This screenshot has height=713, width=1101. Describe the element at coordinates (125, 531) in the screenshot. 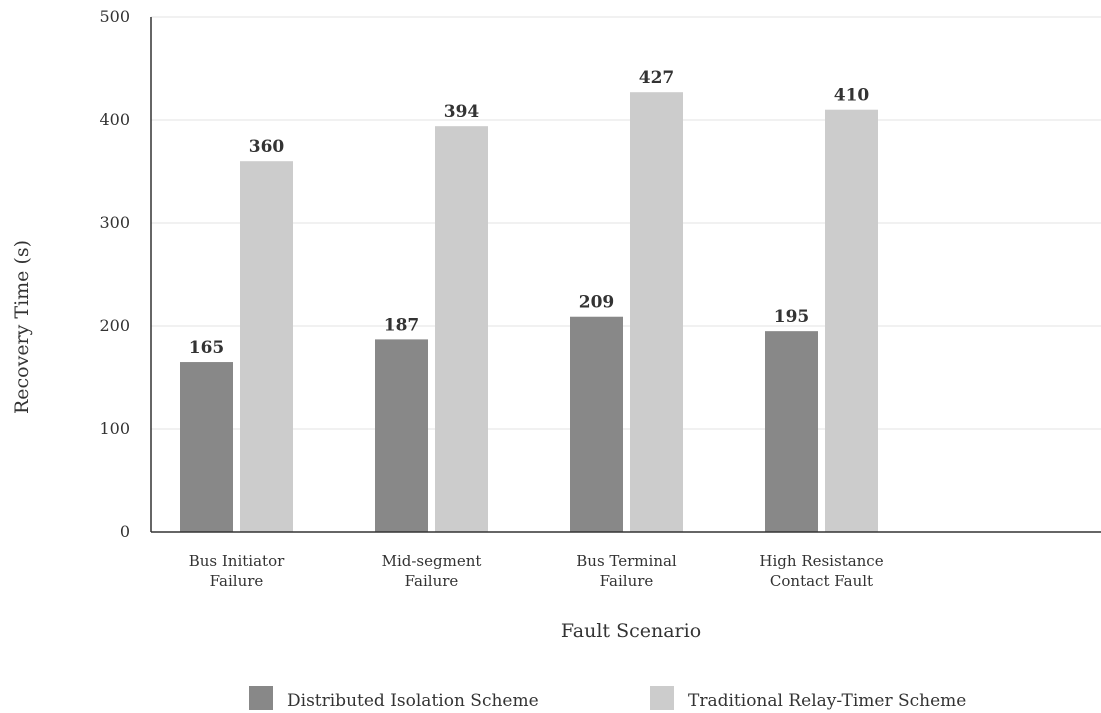

I see `y-tick-label: 0` at that location.